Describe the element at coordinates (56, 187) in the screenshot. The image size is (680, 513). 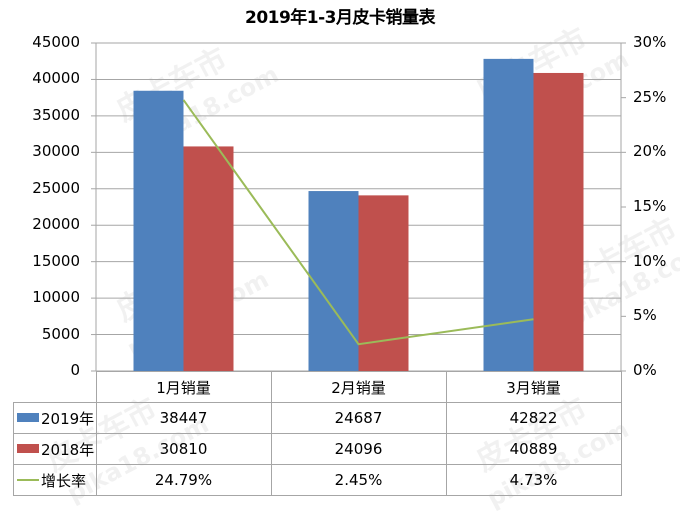
I see `y-tick-label: 25000` at that location.